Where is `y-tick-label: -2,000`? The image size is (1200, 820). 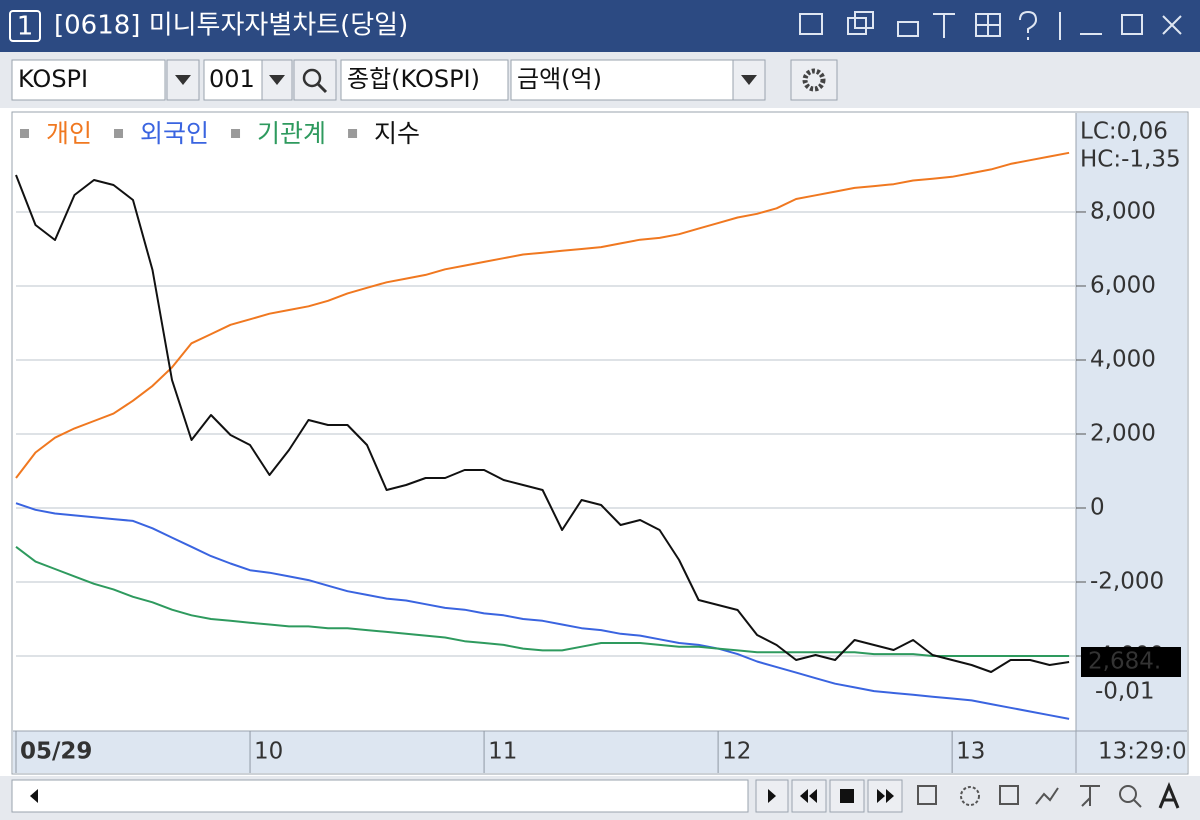 y-tick-label: -2,000 is located at coordinates (1127, 581).